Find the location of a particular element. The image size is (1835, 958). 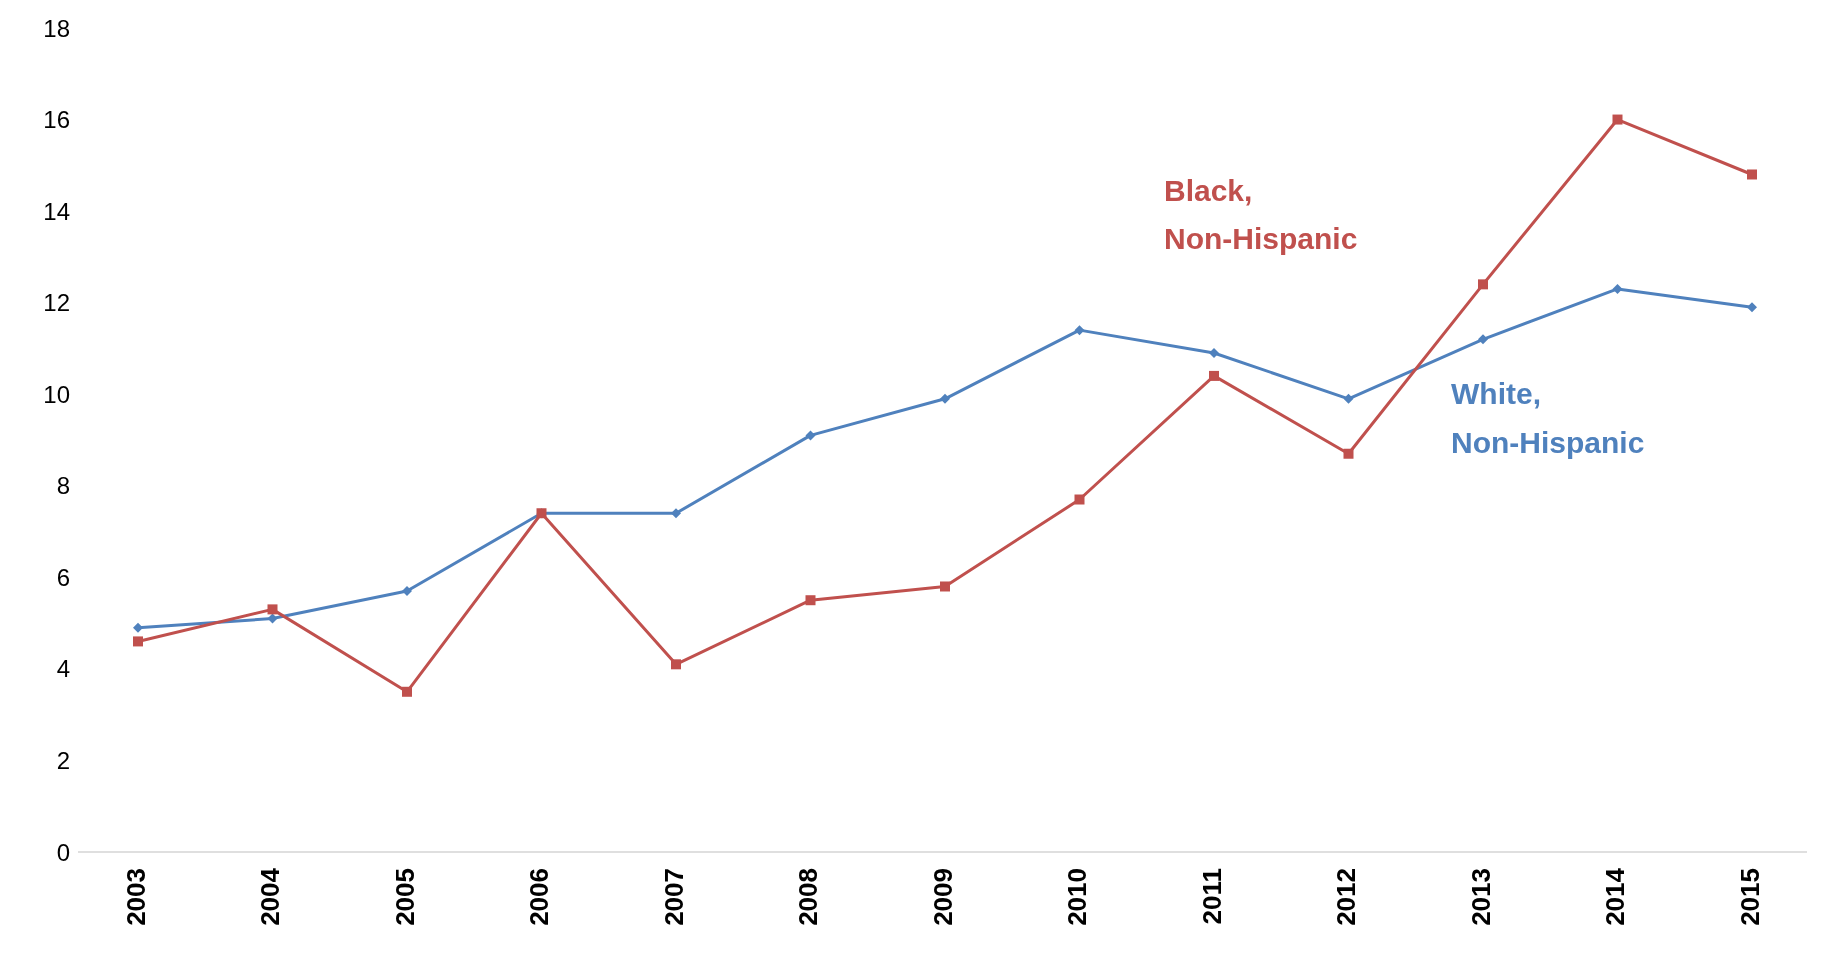

y-tick-label: 6 is located at coordinates (63, 577).